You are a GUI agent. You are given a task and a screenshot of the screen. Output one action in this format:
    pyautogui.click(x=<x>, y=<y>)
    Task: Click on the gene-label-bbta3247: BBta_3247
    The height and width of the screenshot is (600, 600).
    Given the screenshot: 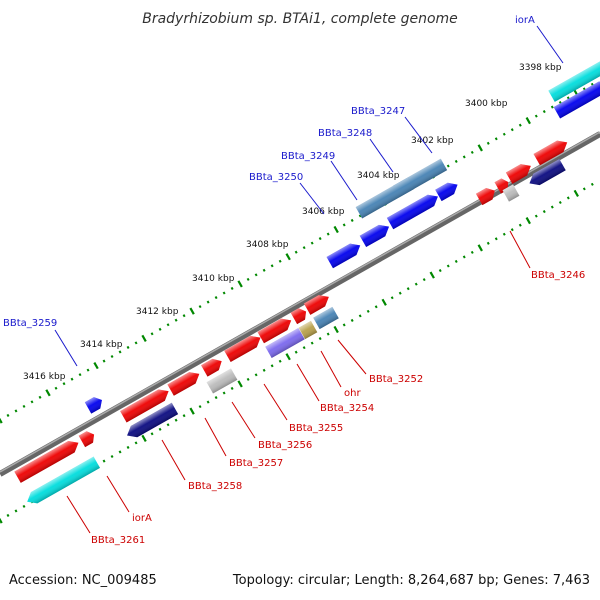 What is the action you would take?
    pyautogui.click(x=378, y=111)
    